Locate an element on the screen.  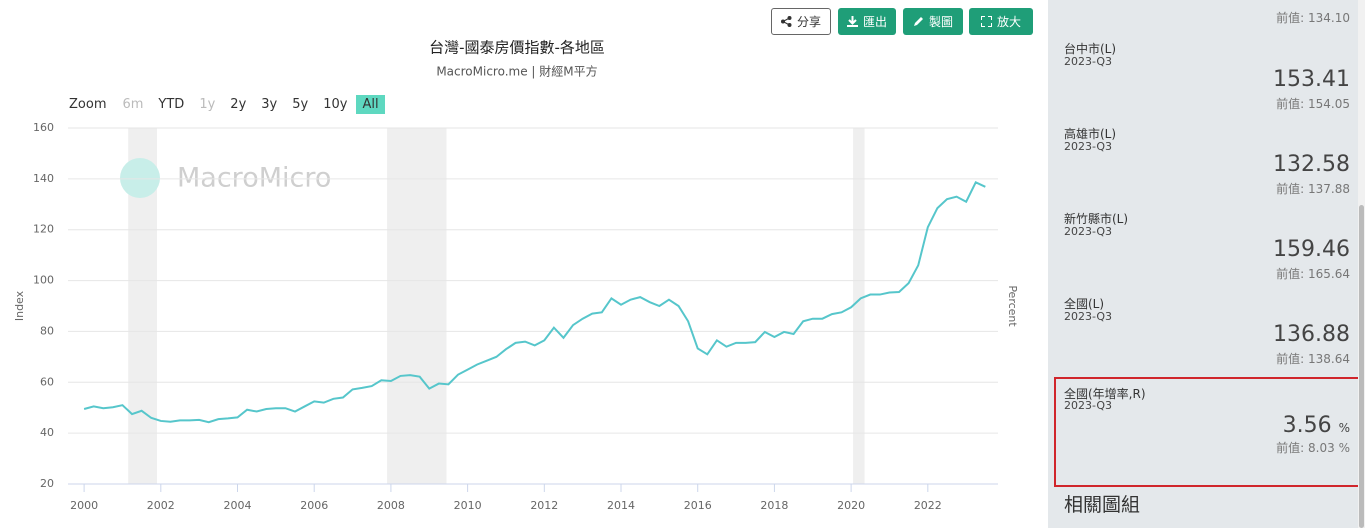
prev-value: 134.10 is located at coordinates (1329, 18).